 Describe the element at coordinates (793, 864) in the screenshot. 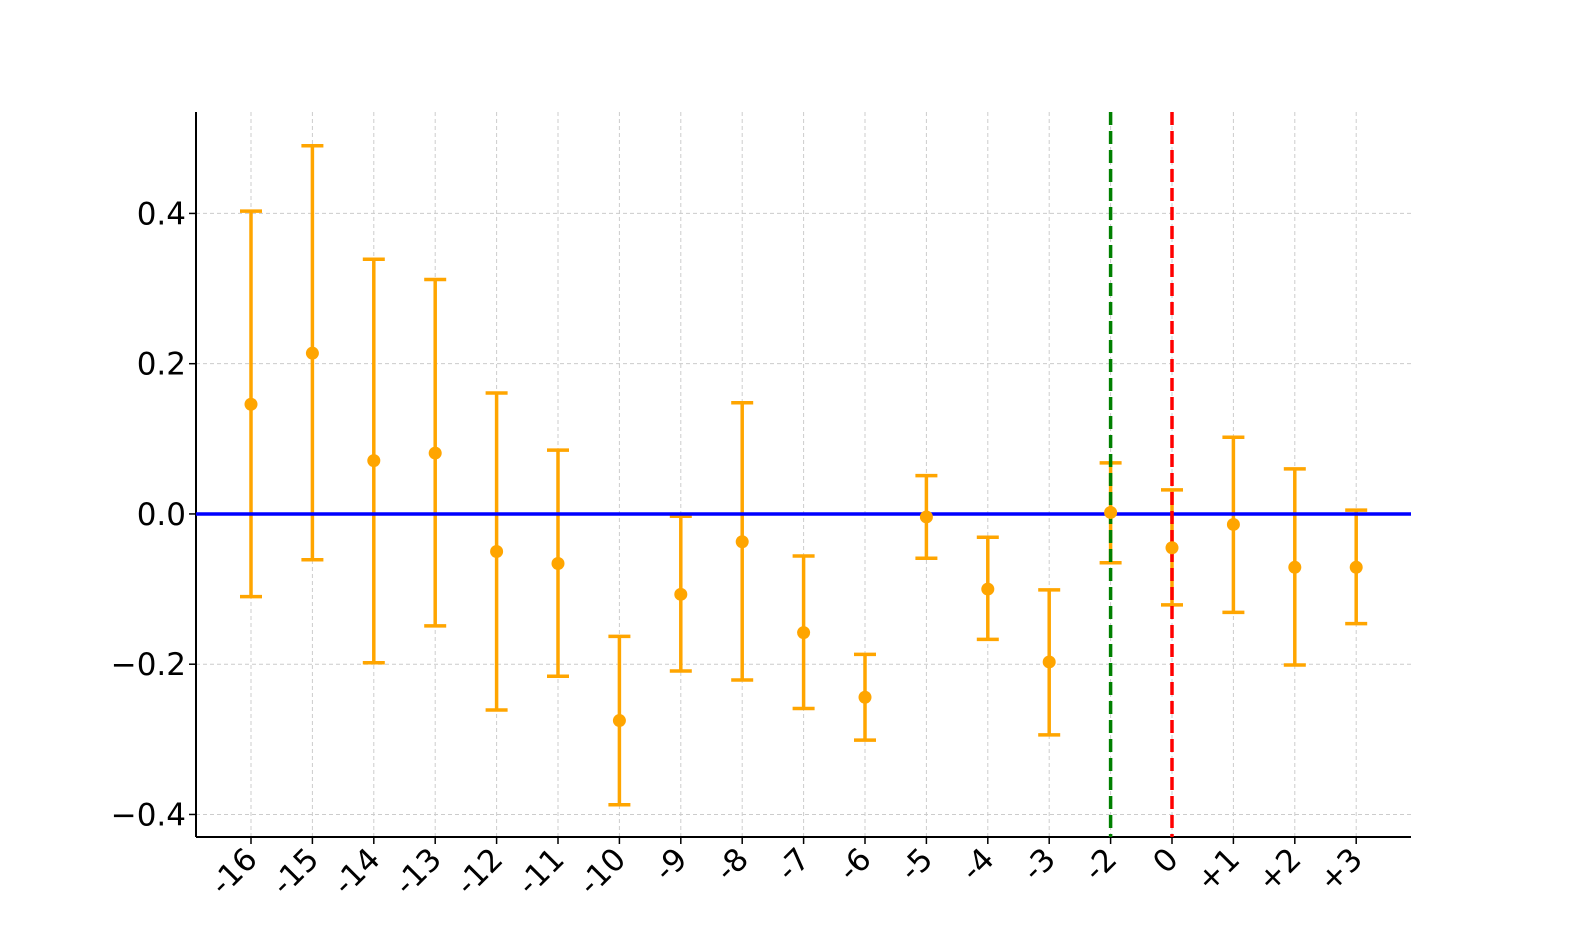

I see `x-tick-label: -7` at that location.